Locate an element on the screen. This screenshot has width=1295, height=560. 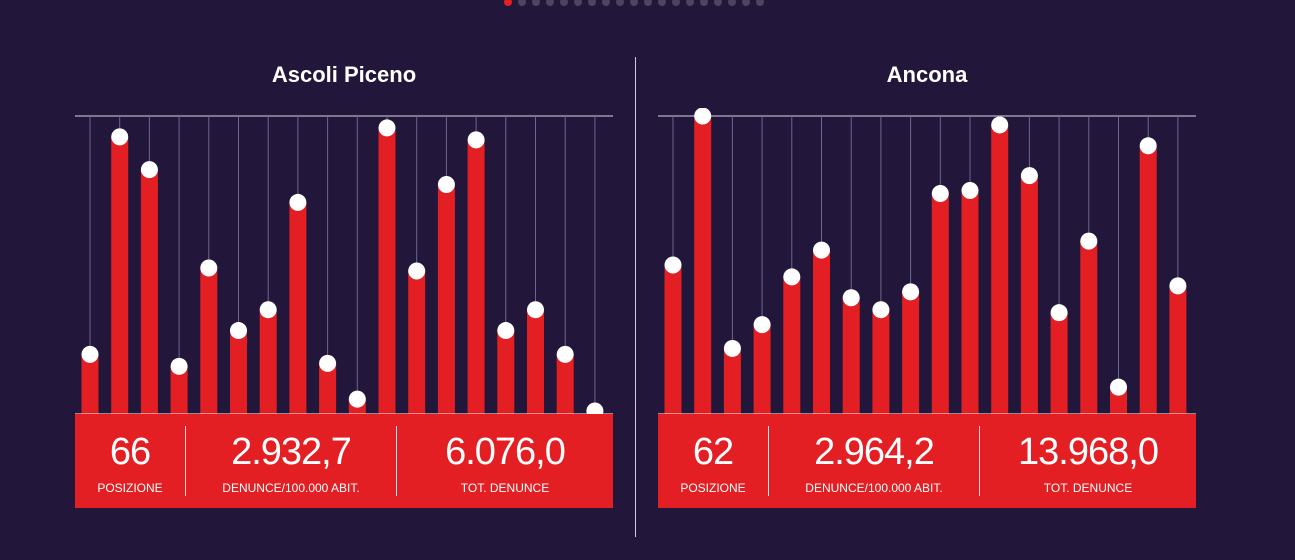
panel-title: Ancona is located at coordinates (927, 74).